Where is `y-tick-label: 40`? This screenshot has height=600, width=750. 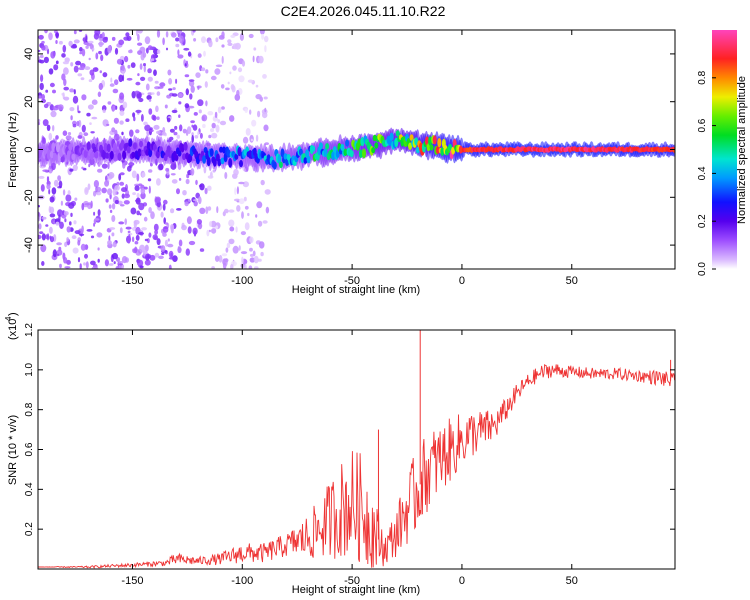 y-tick-label: 40 is located at coordinates (29, 54).